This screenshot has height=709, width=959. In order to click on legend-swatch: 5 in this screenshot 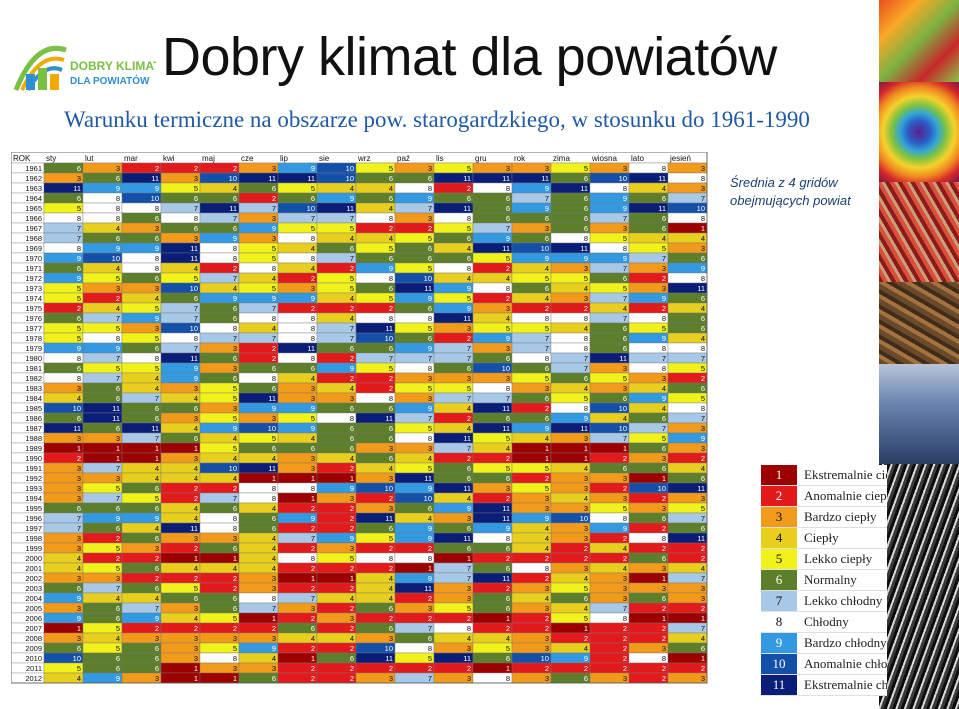, I will do `click(779, 559)`.